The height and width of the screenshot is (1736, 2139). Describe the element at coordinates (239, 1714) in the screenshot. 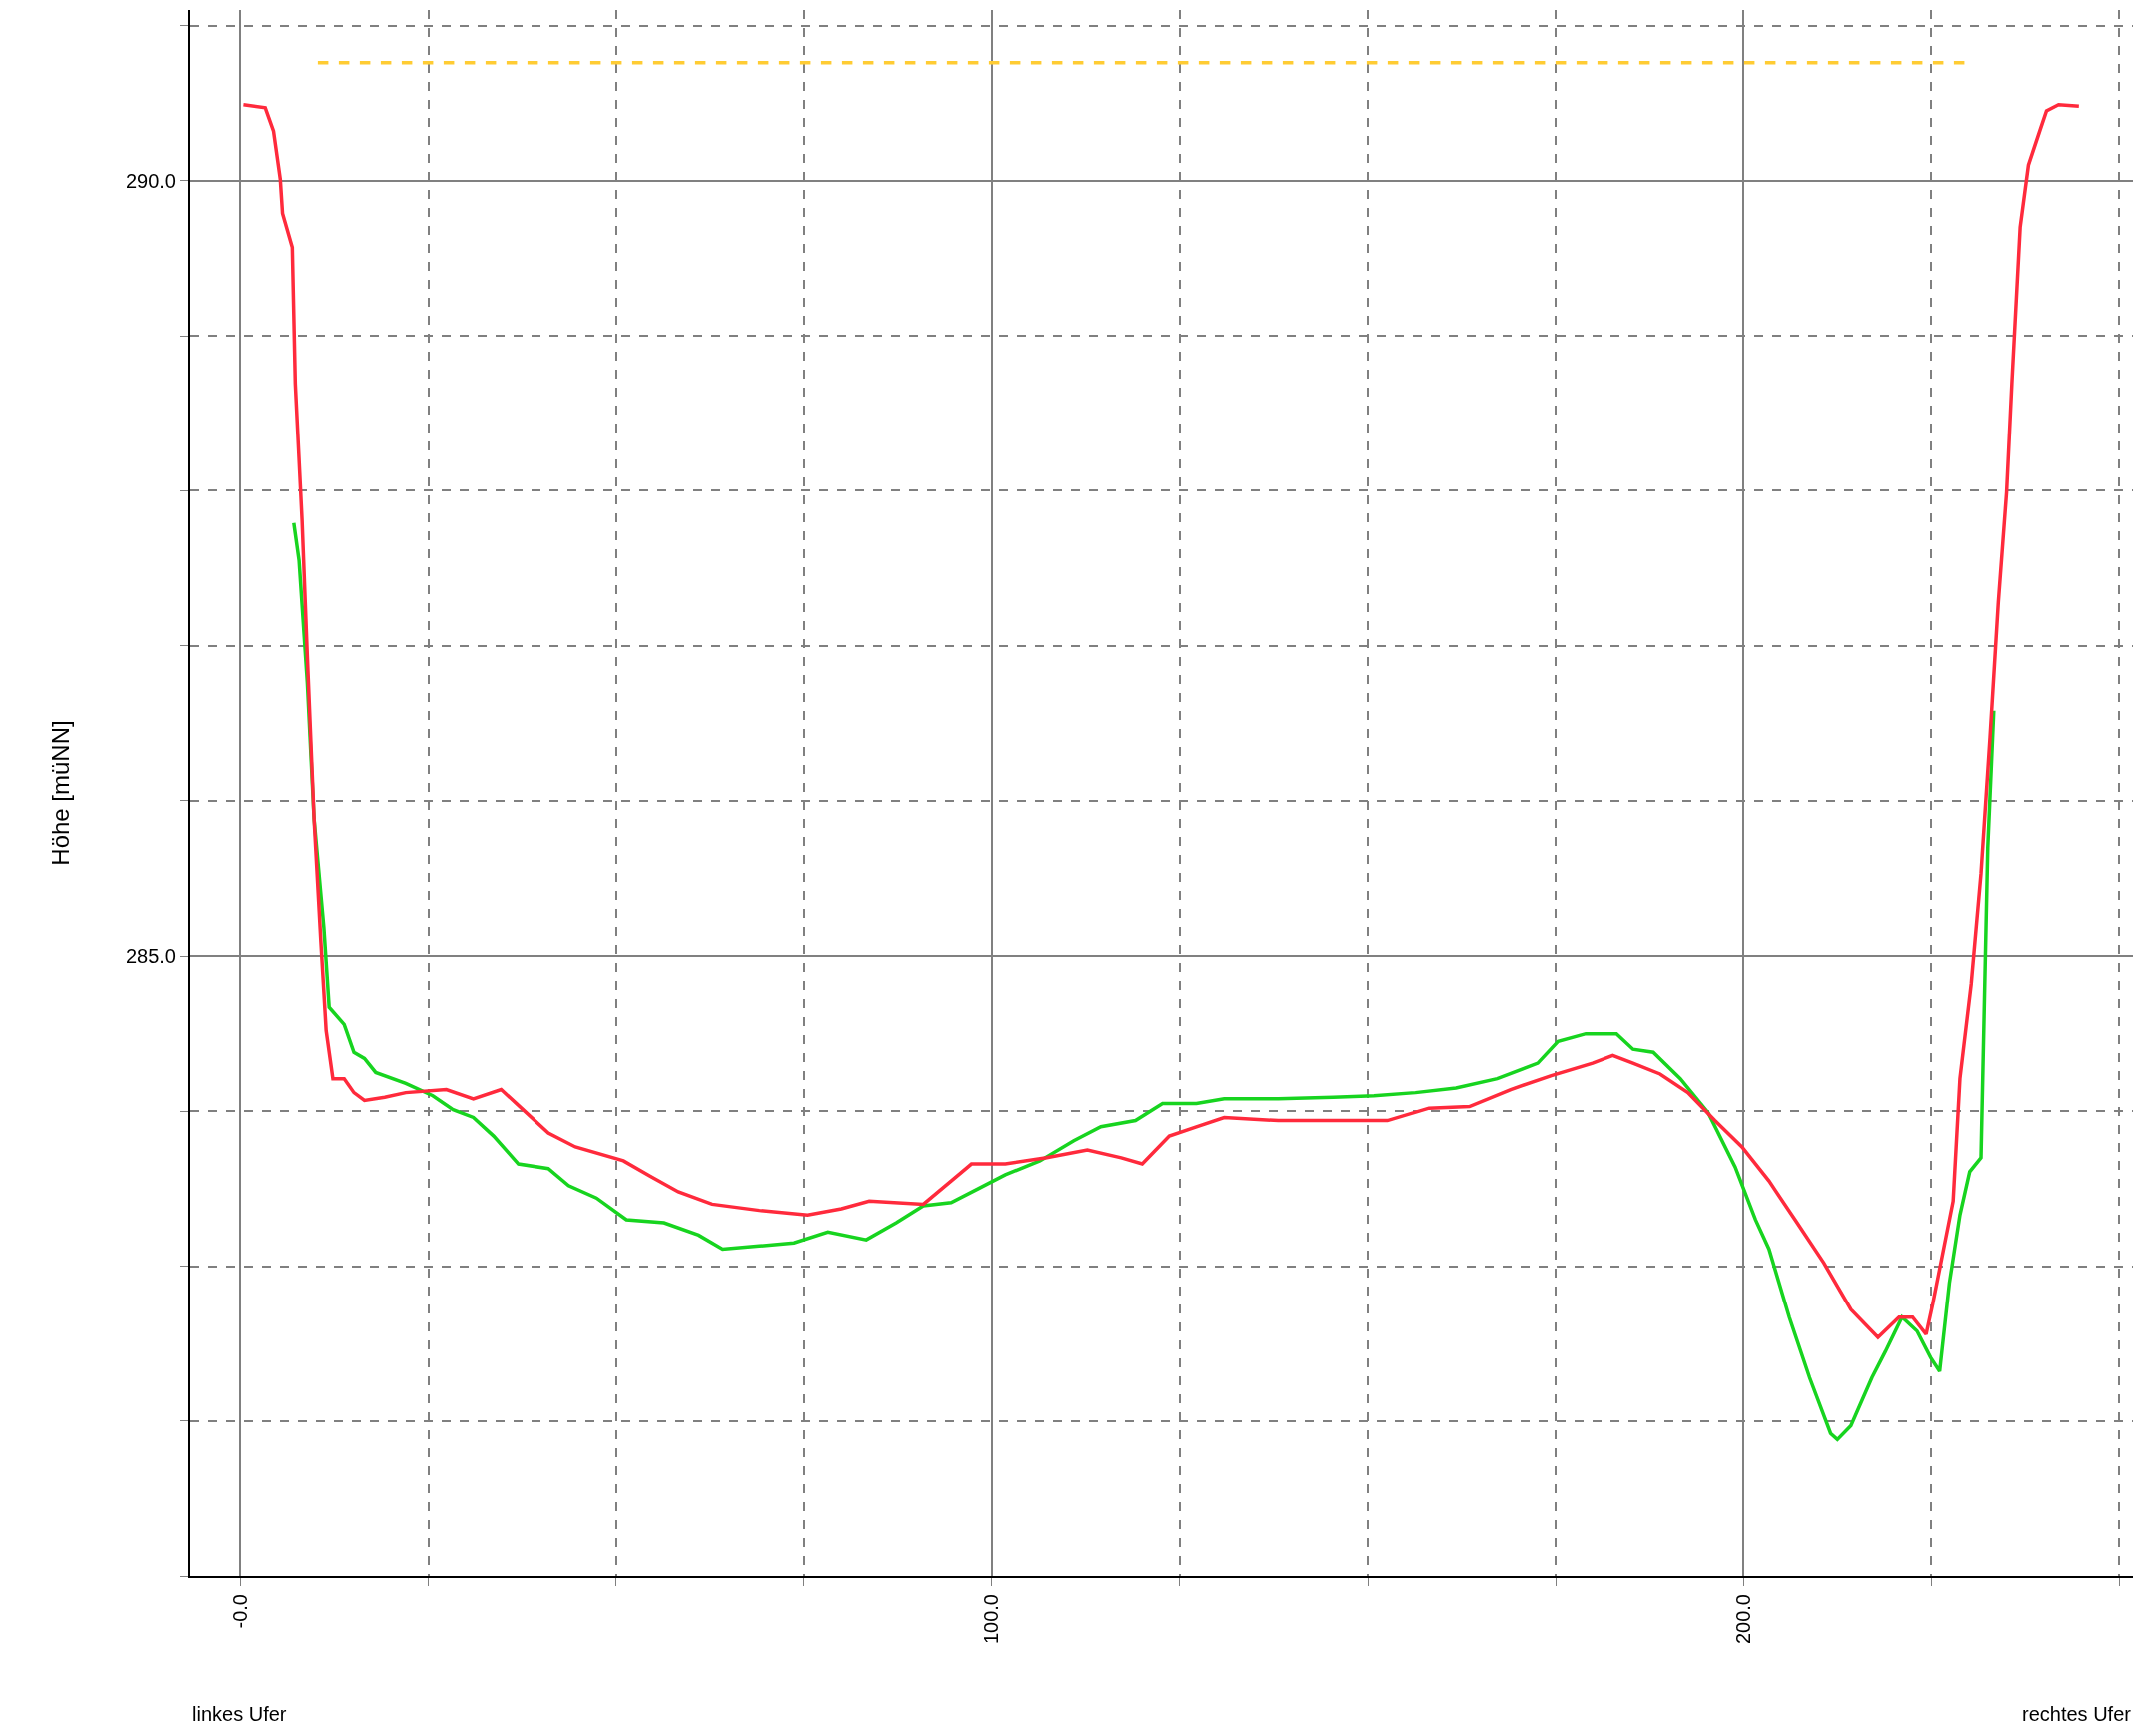

I see `text: linkes Ufer` at that location.